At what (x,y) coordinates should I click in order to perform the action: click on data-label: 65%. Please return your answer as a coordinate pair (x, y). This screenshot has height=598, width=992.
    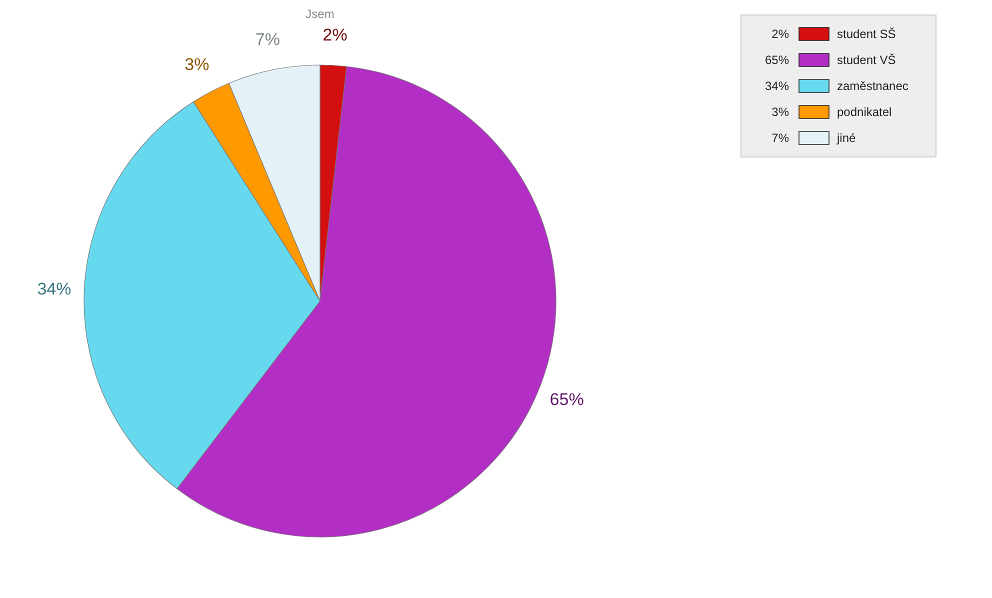
    Looking at the image, I should click on (567, 400).